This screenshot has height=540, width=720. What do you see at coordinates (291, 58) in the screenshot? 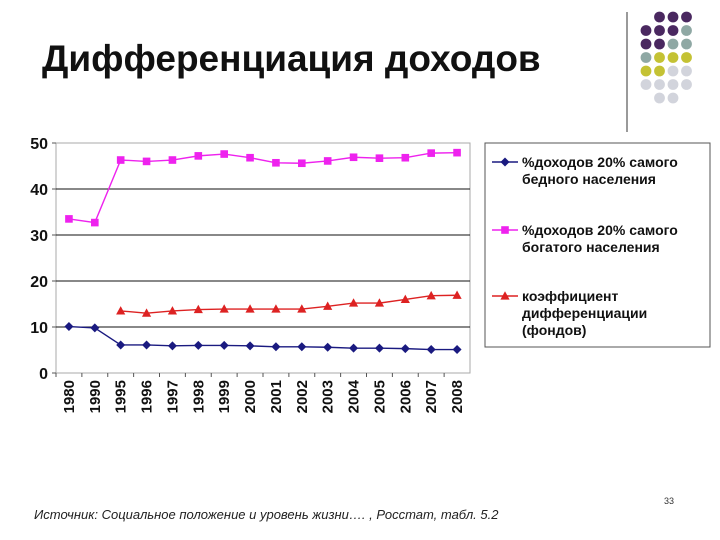
I see `slide-title: Дифференциация доходов` at bounding box center [291, 58].